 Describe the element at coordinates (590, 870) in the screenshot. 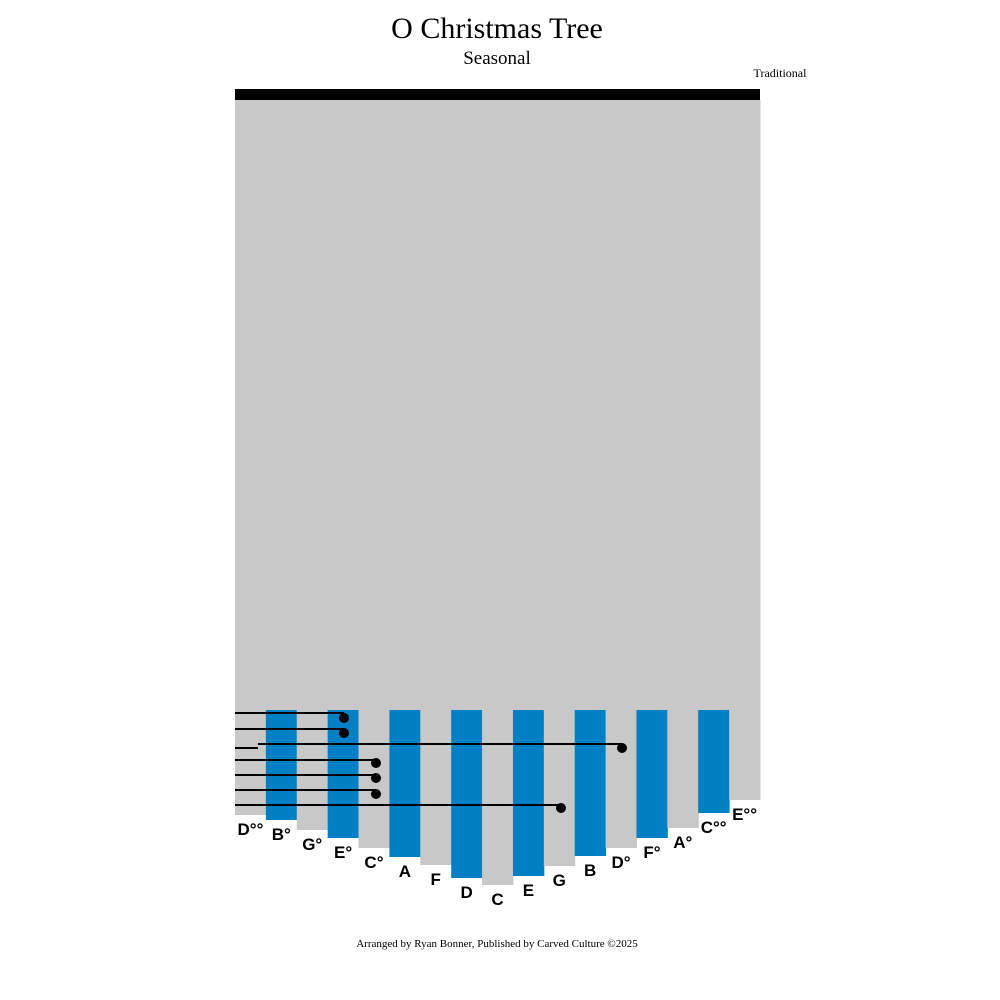

I see `tine-label: B` at that location.